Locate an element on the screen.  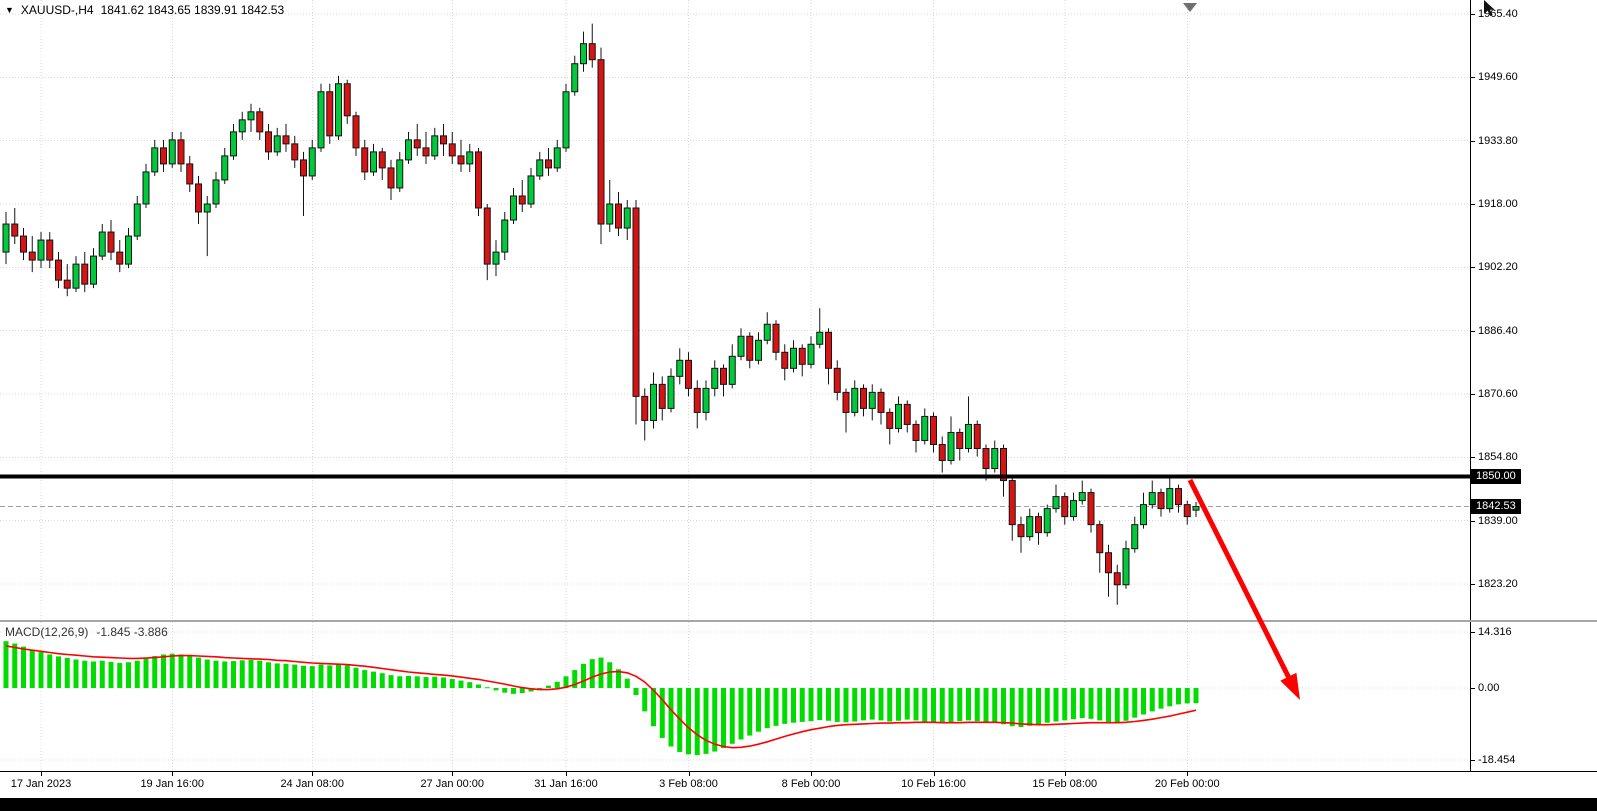
time-tick-label: 15 Feb 08:00 is located at coordinates (1065, 784).